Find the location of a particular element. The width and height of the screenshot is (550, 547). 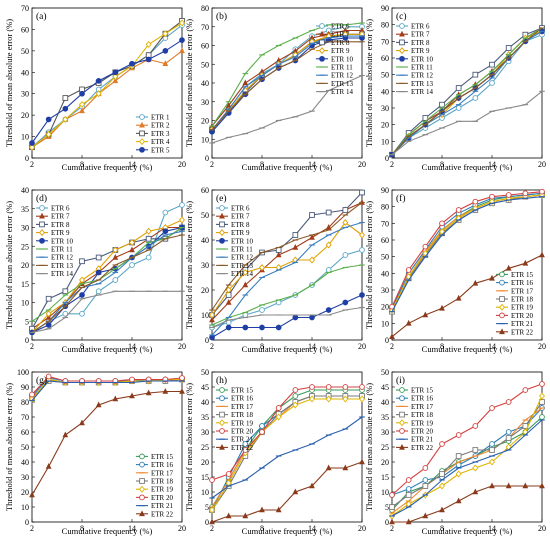

panel-label: (f) is located at coordinates (401, 198).